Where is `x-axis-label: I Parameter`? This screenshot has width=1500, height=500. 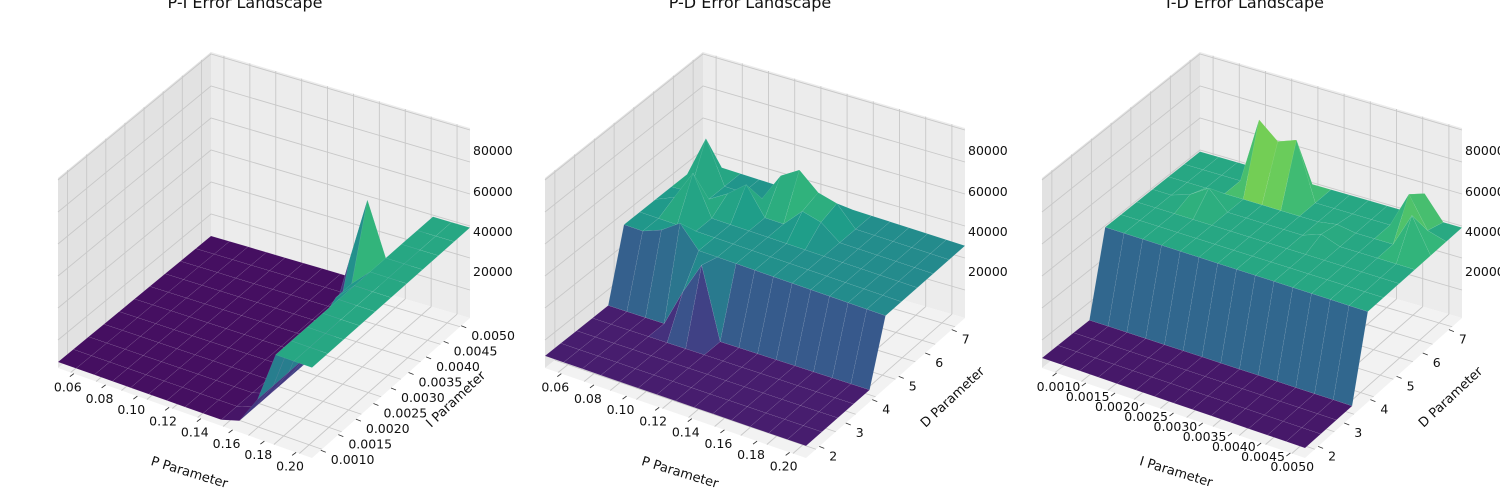 x-axis-label: I Parameter is located at coordinates (1176, 472).